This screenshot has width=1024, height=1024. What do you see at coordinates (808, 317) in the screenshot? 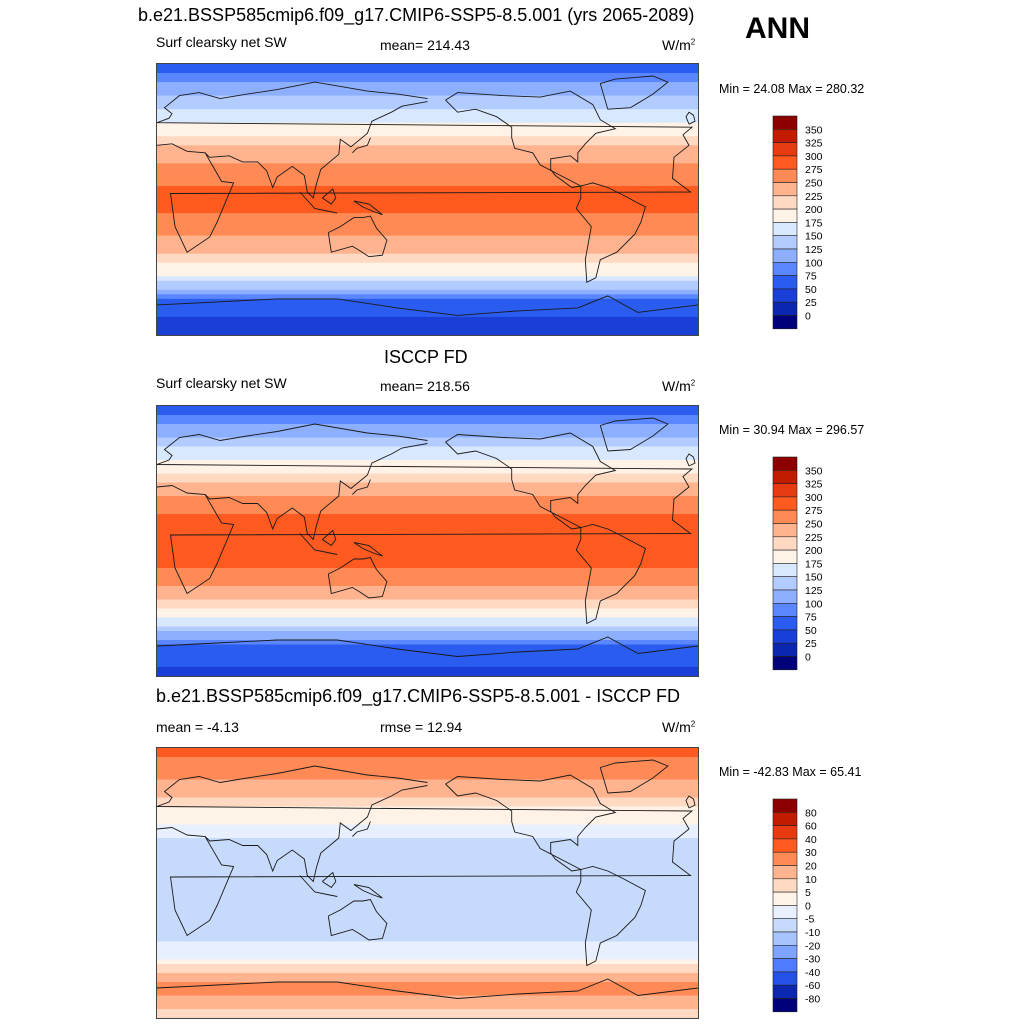
I see `colorbar-tick-label: 0` at bounding box center [808, 317].